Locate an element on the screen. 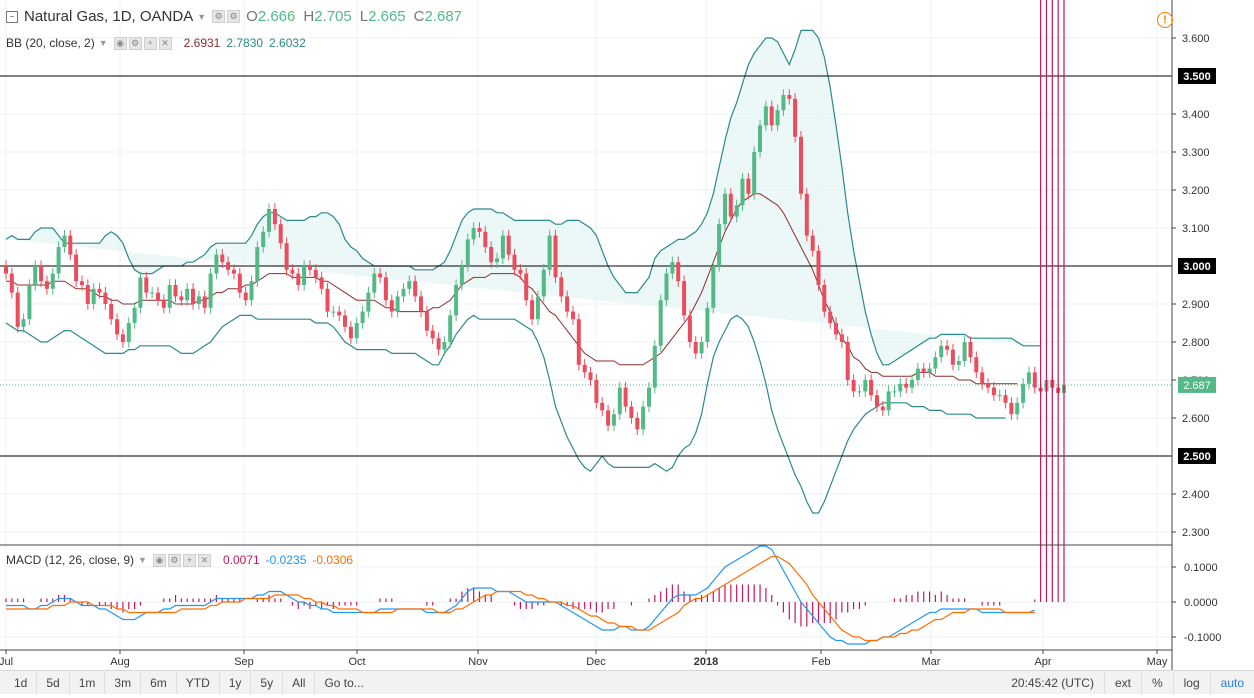 The height and width of the screenshot is (698, 1254). price-axis is located at coordinates (1213, 335).